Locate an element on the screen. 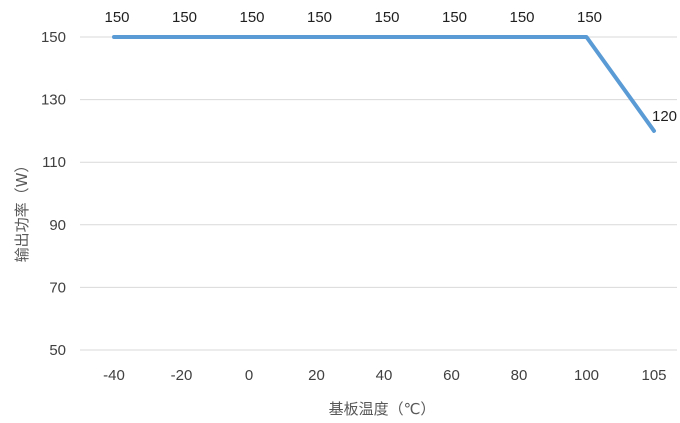  x-tick-label: 40 is located at coordinates (384, 375).